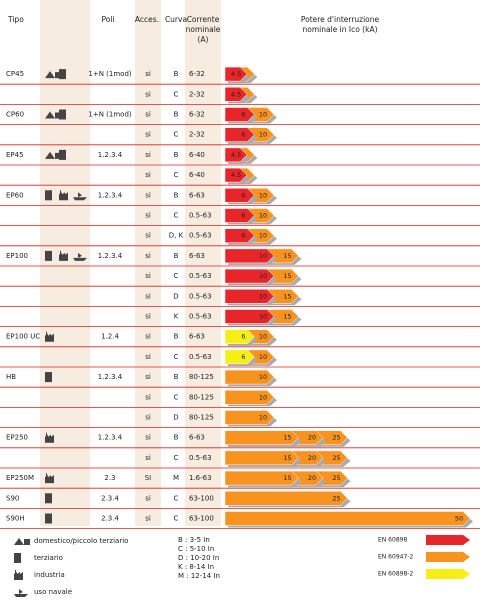  What do you see at coordinates (176, 317) in the screenshot?
I see `curva: K` at bounding box center [176, 317].